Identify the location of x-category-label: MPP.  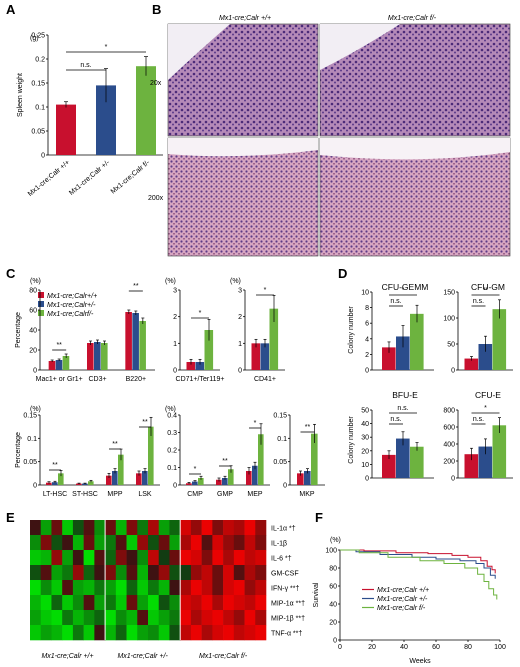
(115, 494).